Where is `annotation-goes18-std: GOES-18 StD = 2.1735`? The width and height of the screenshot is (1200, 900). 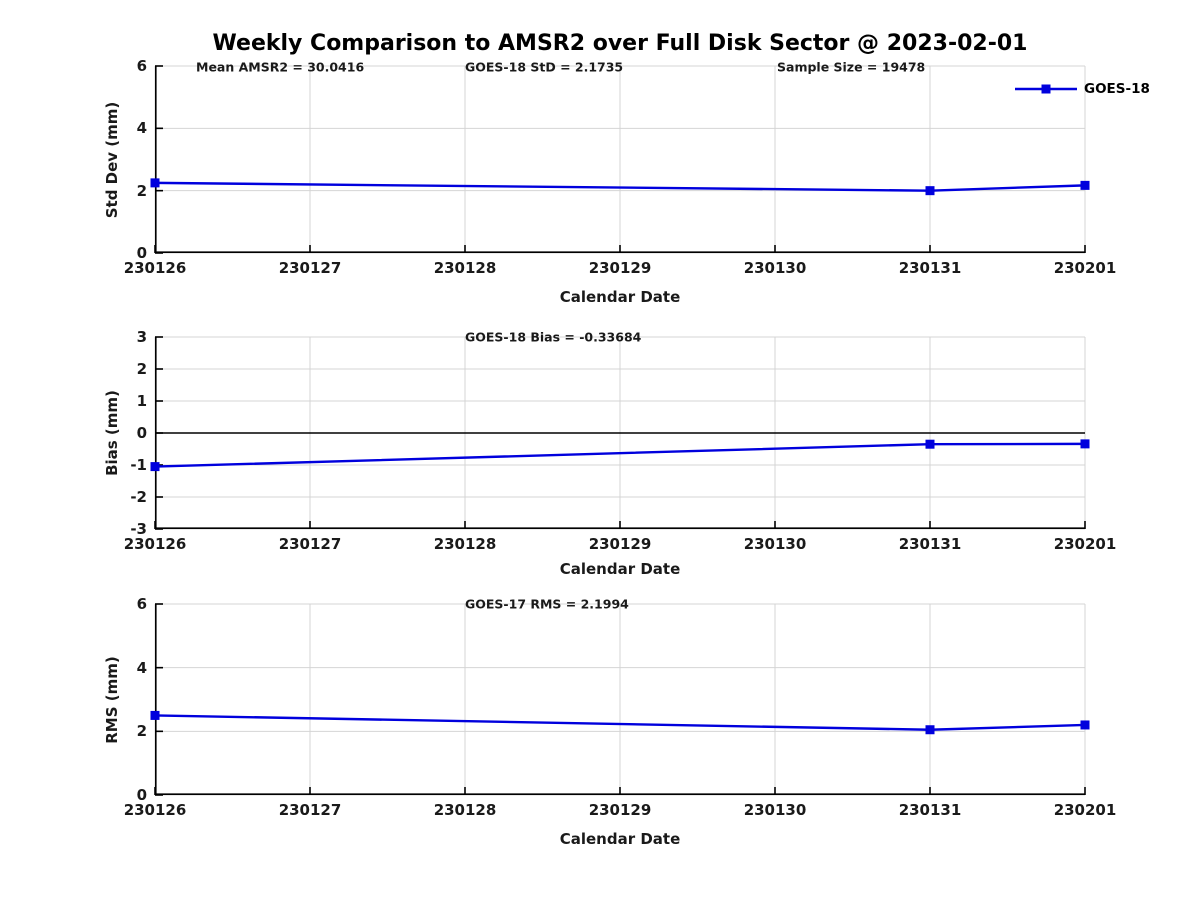
annotation-goes18-std: GOES-18 StD = 2.1735 is located at coordinates (544, 67).